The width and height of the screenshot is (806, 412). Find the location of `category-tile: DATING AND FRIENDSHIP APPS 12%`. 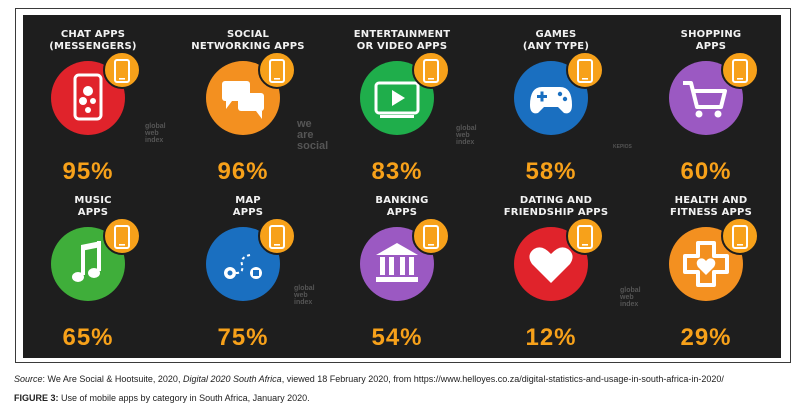

category-tile: DATING AND FRIENDSHIP APPS 12% is located at coordinates (556, 271).